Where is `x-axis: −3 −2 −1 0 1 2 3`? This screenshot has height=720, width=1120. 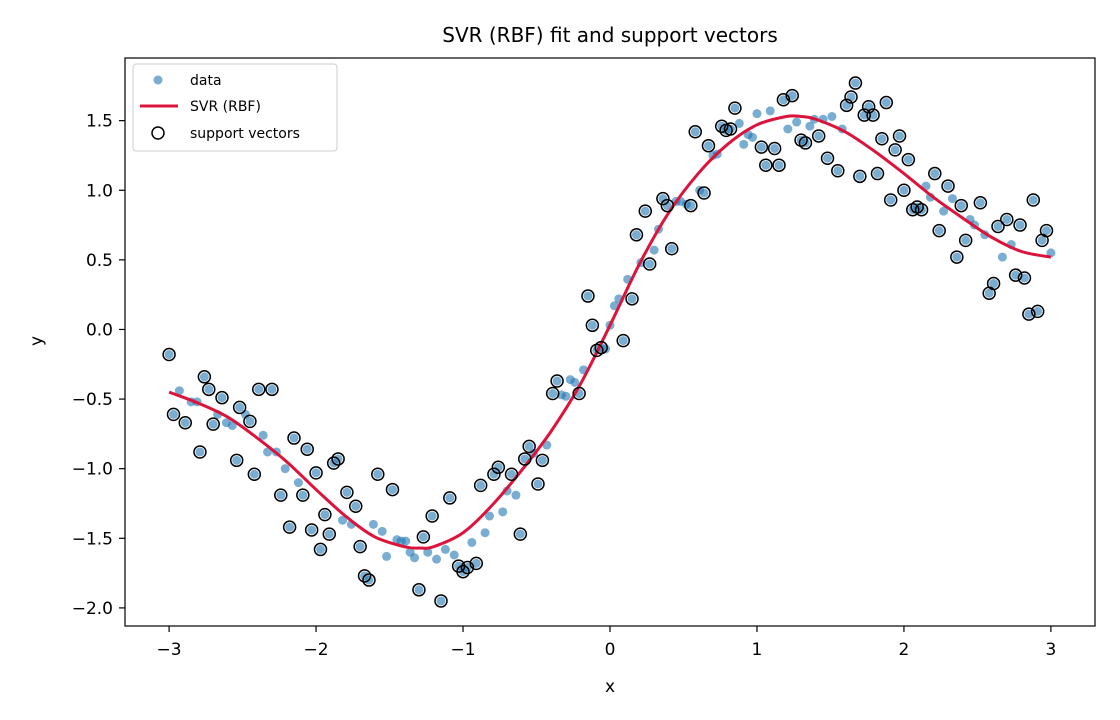
x-axis: −3 −2 −1 0 1 2 3 is located at coordinates (606, 643).